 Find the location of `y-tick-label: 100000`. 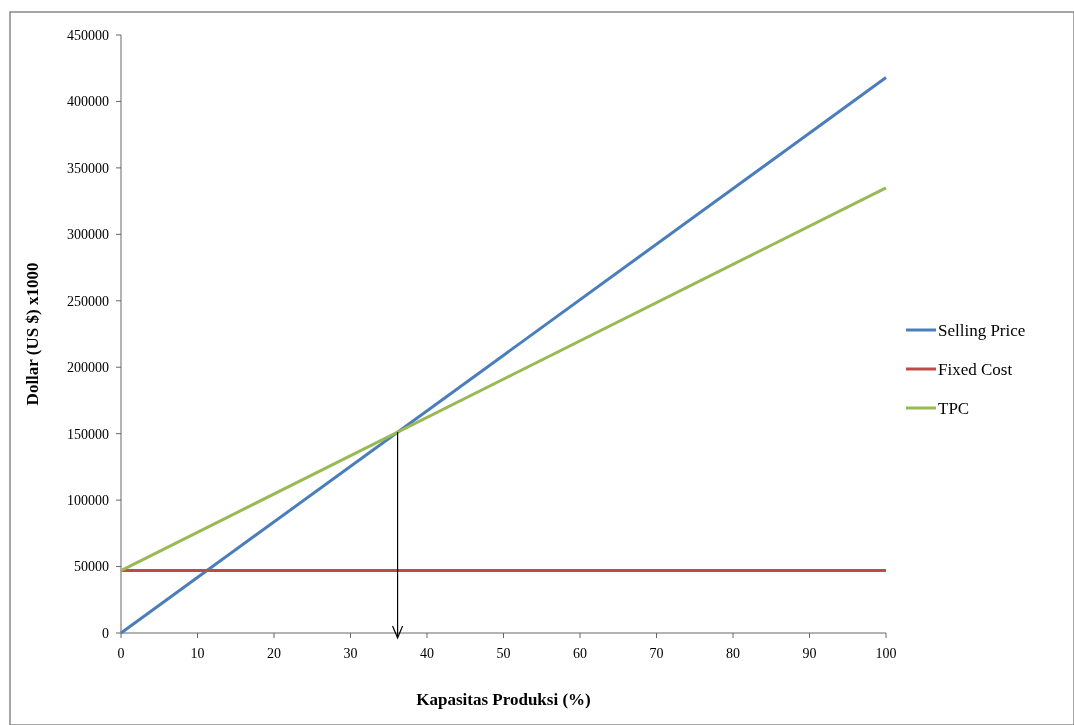

y-tick-label: 100000 is located at coordinates (88, 501).